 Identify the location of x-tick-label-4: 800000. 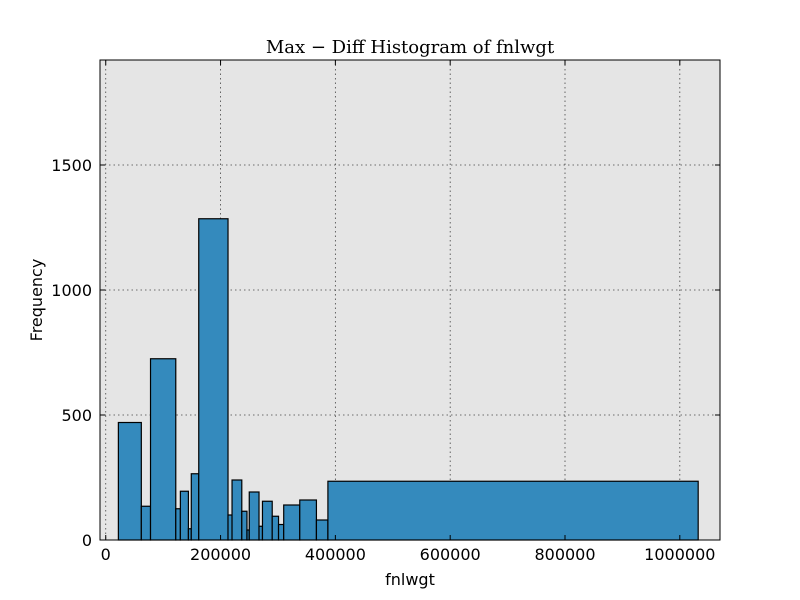
(564, 554).